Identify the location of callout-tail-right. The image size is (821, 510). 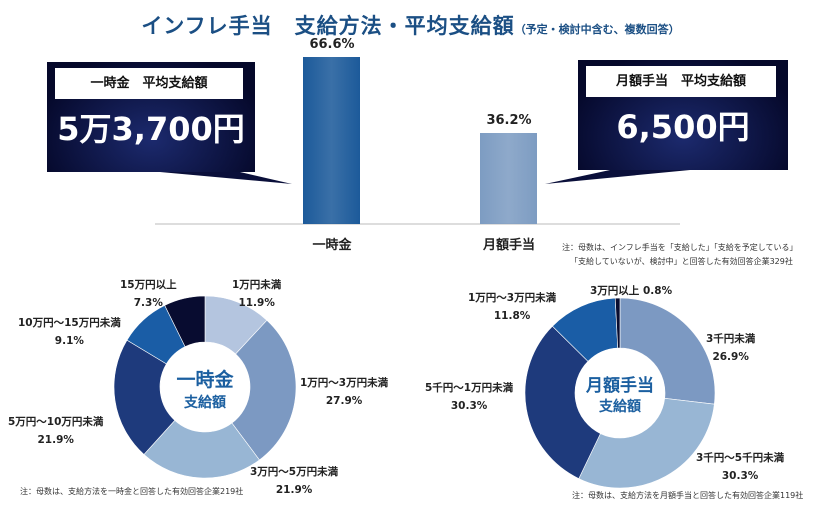
(617, 177).